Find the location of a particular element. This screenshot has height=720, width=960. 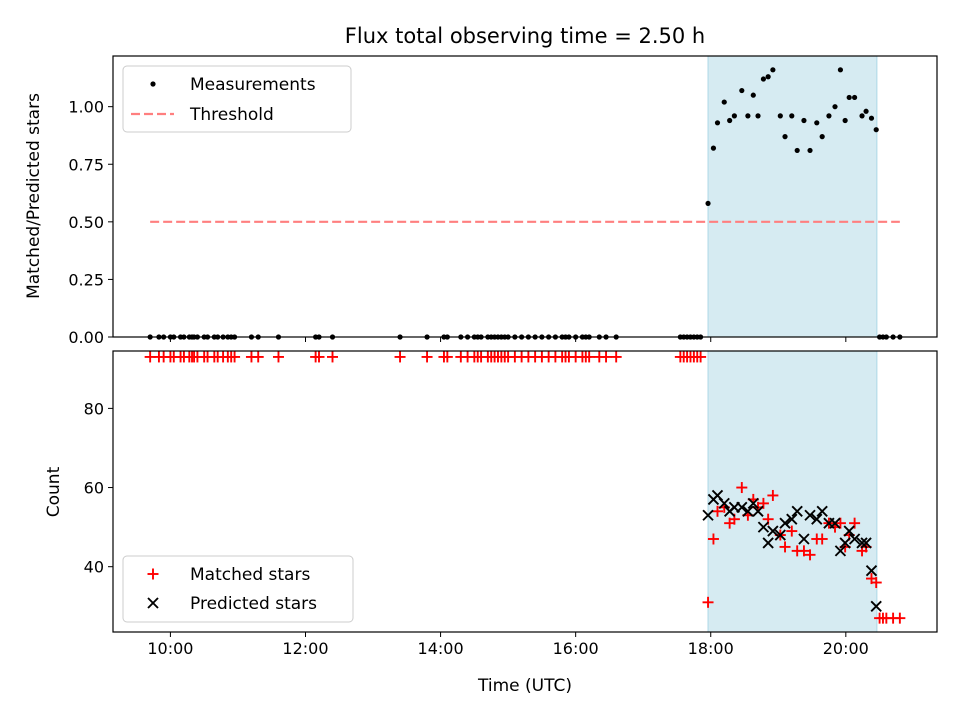

legend-measurements-label: Measurements is located at coordinates (253, 85).